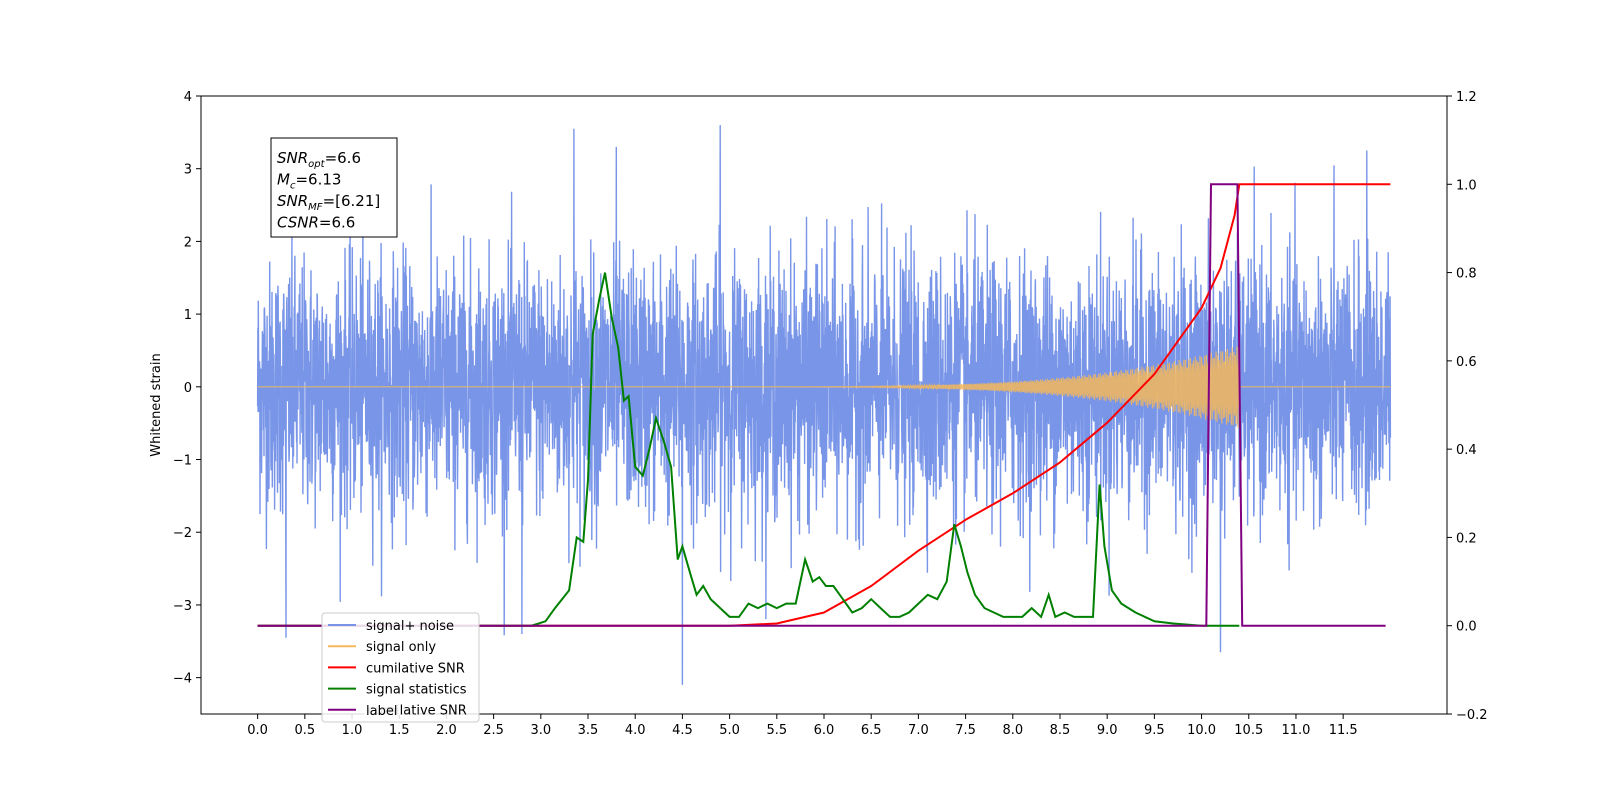 The height and width of the screenshot is (800, 1600). Describe the element at coordinates (635, 730) in the screenshot. I see `x-tick-label: 4.0` at that location.